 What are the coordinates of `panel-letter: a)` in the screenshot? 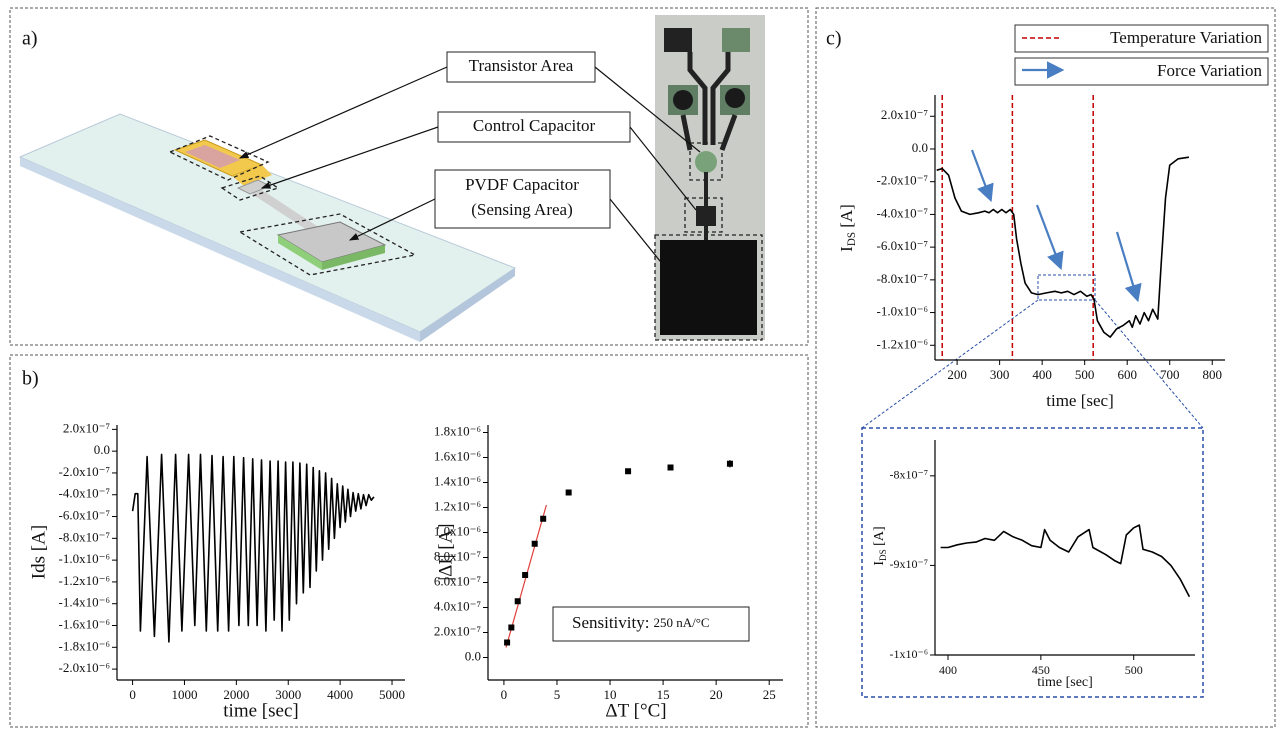 It's located at (30, 39).